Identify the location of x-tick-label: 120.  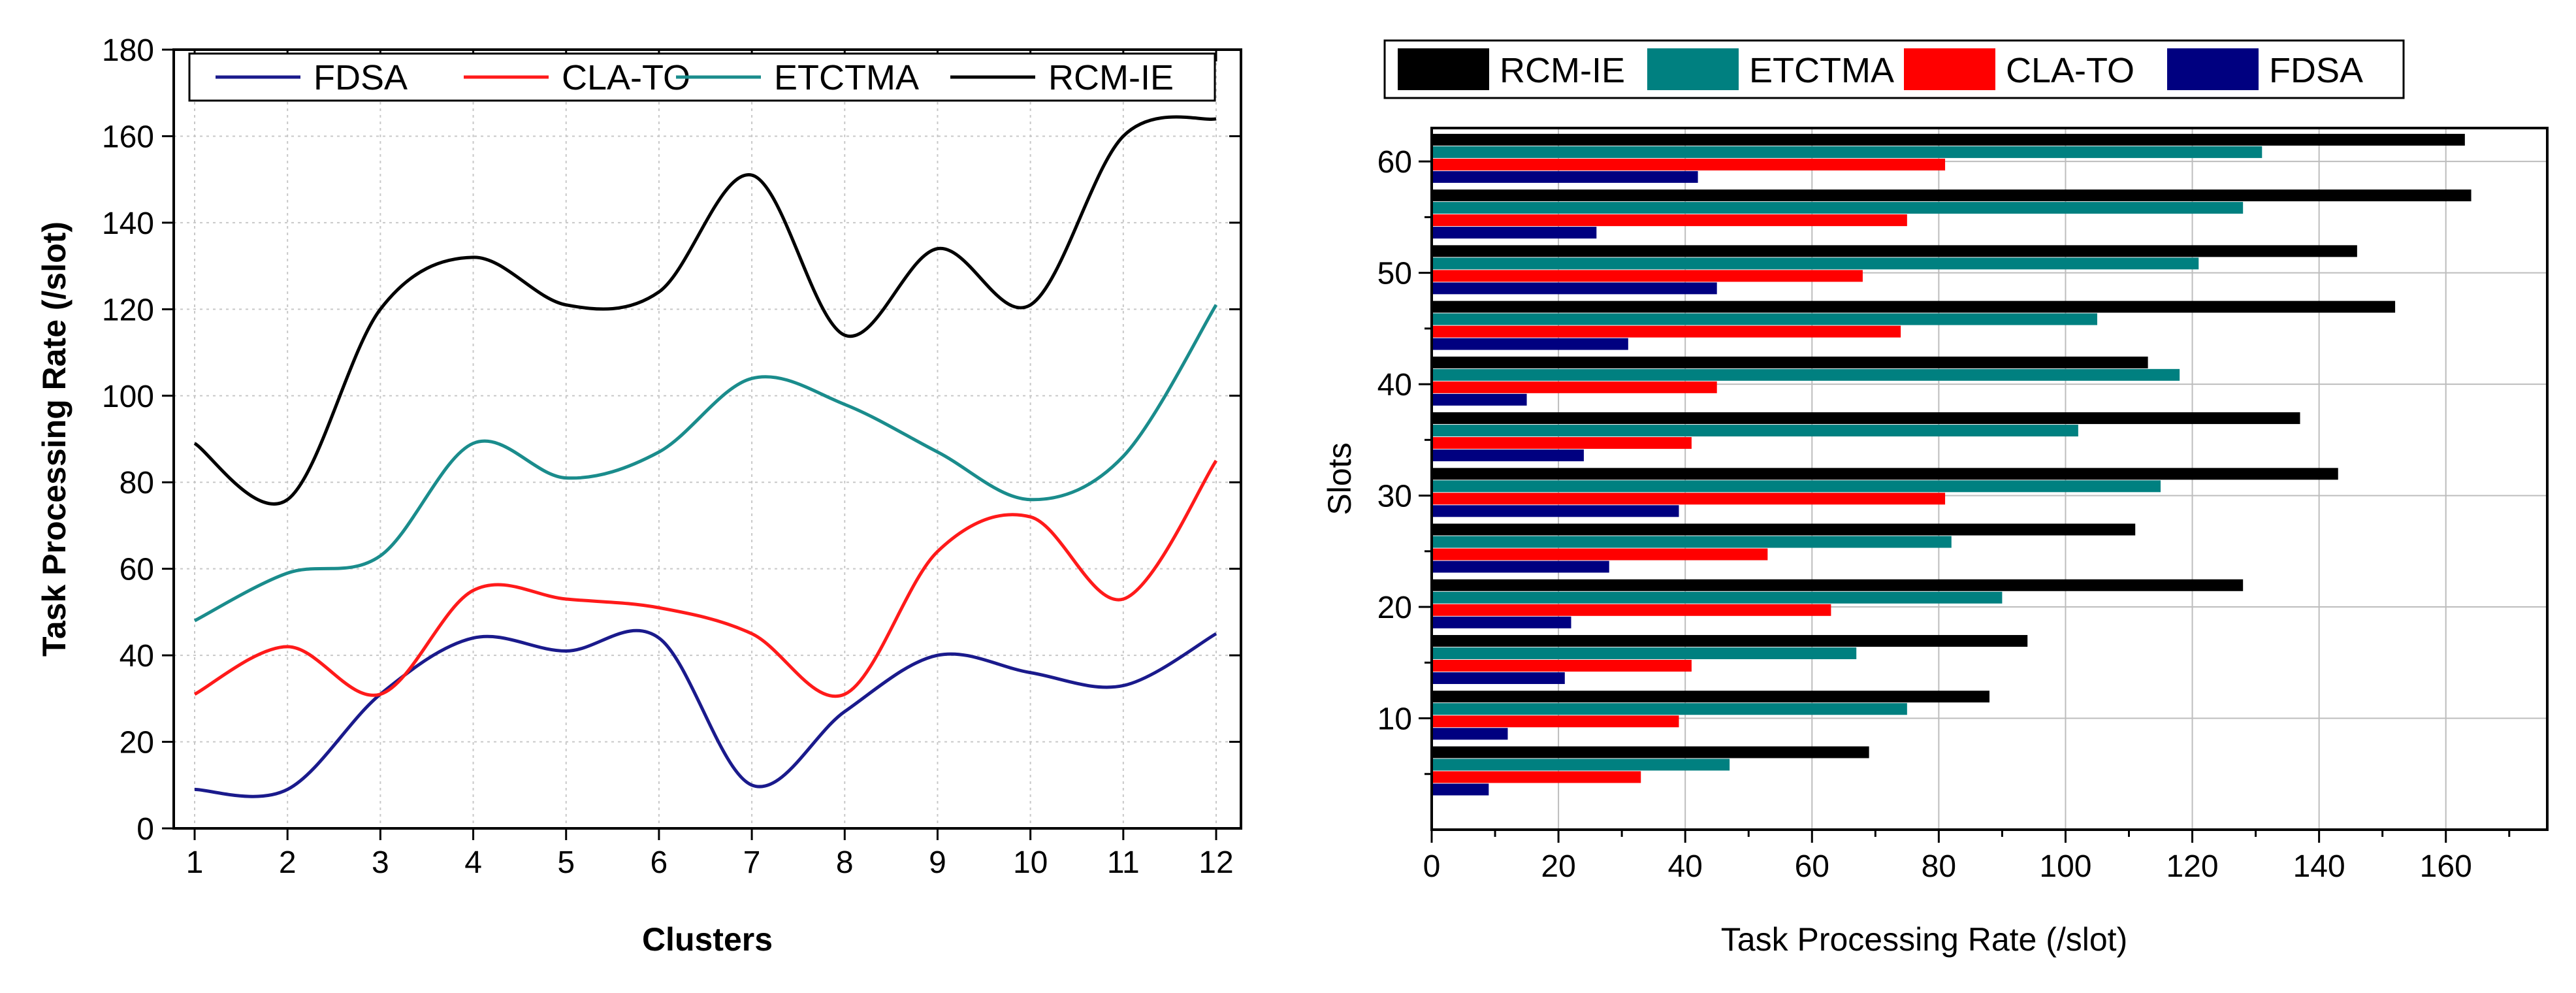
(2192, 866).